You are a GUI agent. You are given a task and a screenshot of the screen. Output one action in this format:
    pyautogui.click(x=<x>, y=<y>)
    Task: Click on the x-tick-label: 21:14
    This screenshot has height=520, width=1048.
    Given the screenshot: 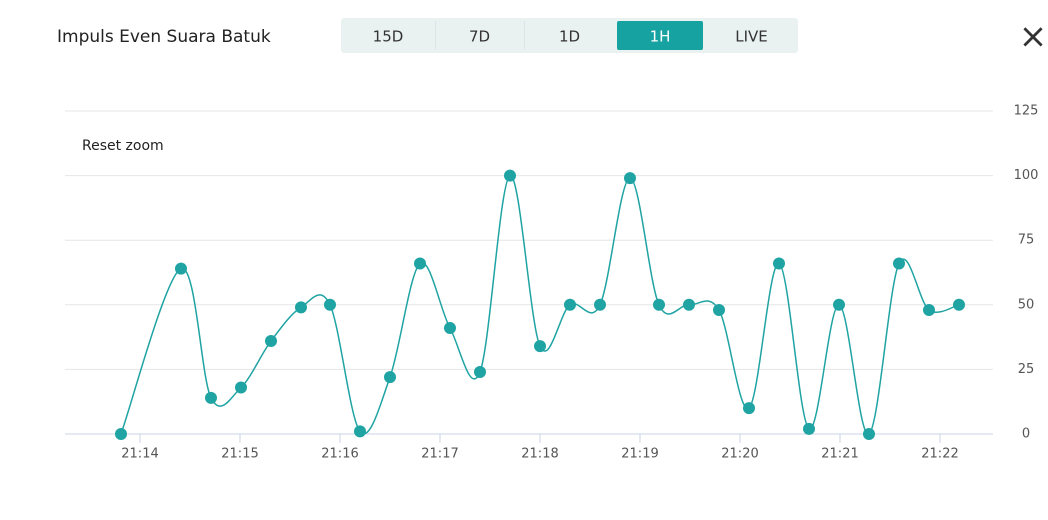 What is the action you would take?
    pyautogui.click(x=139, y=454)
    